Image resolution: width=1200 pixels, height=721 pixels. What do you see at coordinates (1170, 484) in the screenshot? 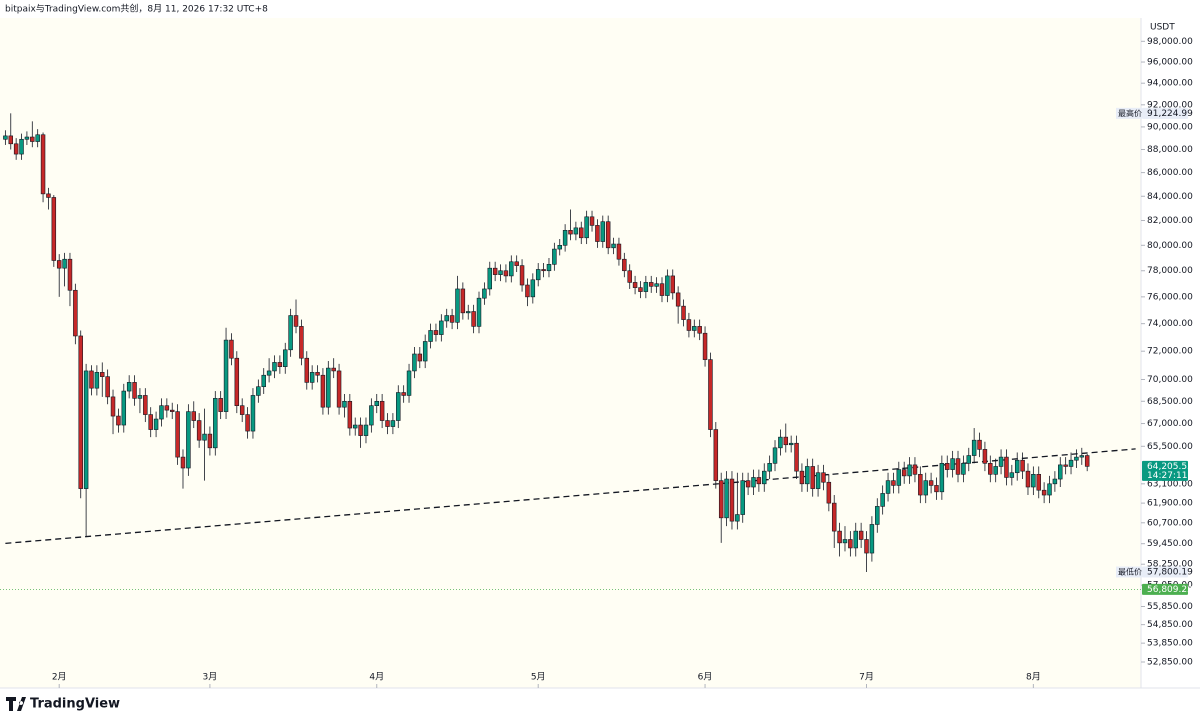
I see `y-tick-label: 63,100.00` at bounding box center [1170, 484].